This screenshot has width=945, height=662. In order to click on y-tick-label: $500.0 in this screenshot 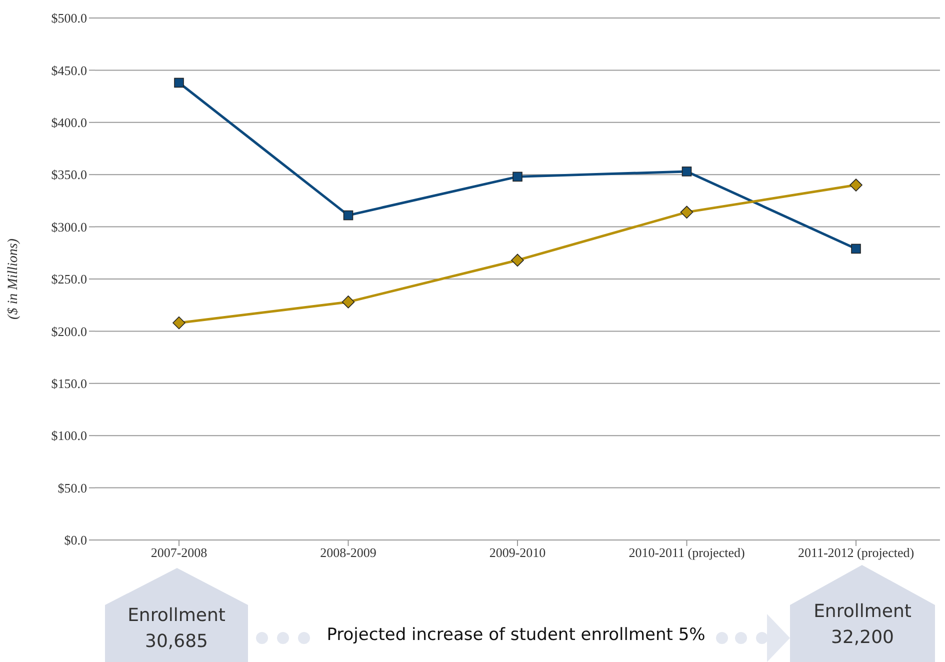, I will do `click(69, 18)`.